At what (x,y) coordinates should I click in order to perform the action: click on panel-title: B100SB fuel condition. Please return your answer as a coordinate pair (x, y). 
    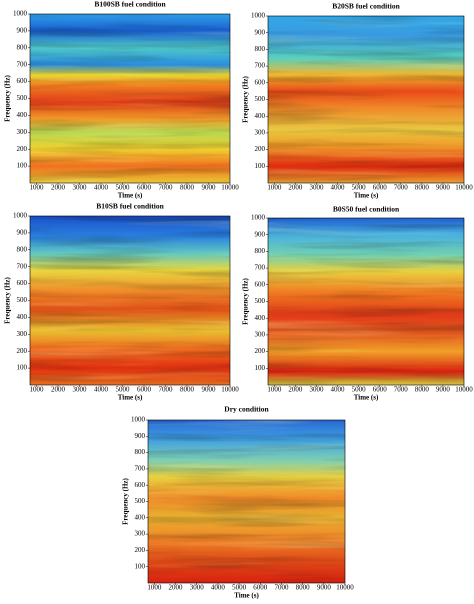
    Looking at the image, I should click on (130, 4).